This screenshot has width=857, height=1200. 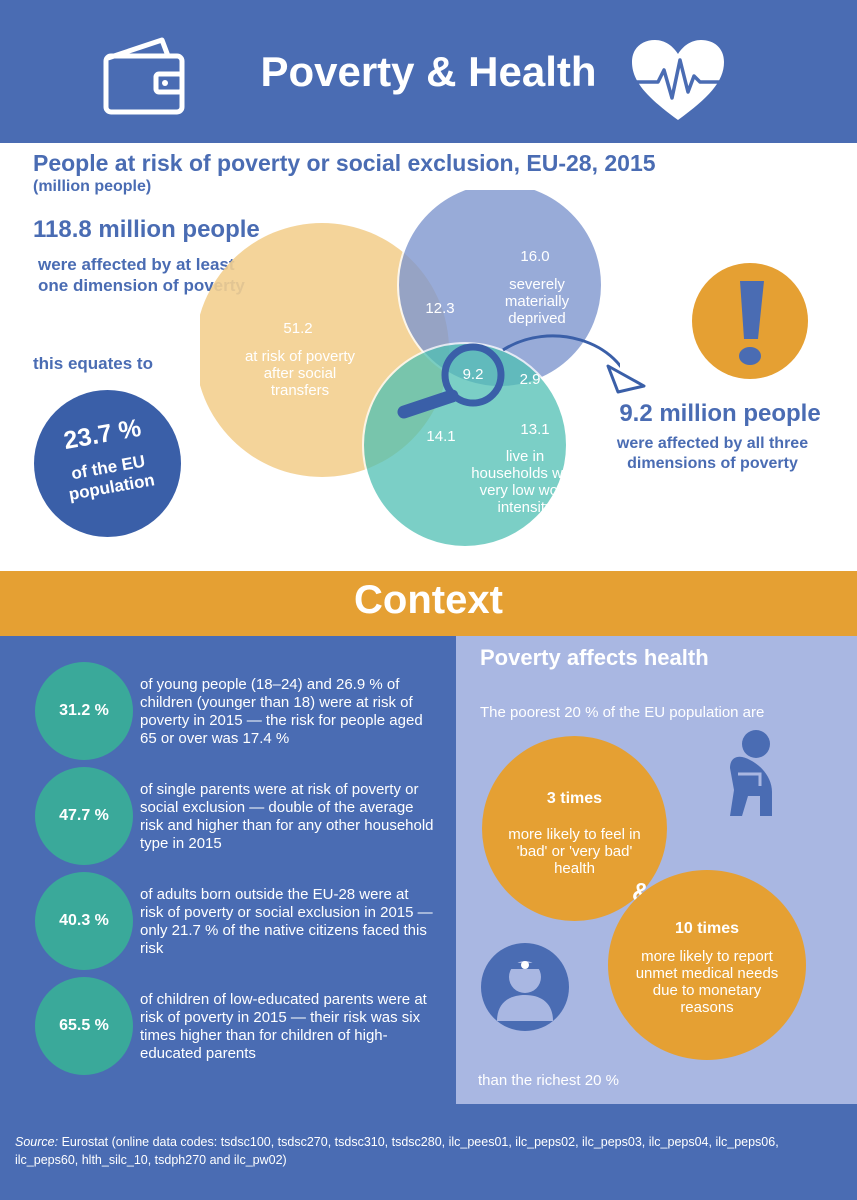 I want to click on venn-deprived-label: severely materially deprived, so click(x=537, y=301).